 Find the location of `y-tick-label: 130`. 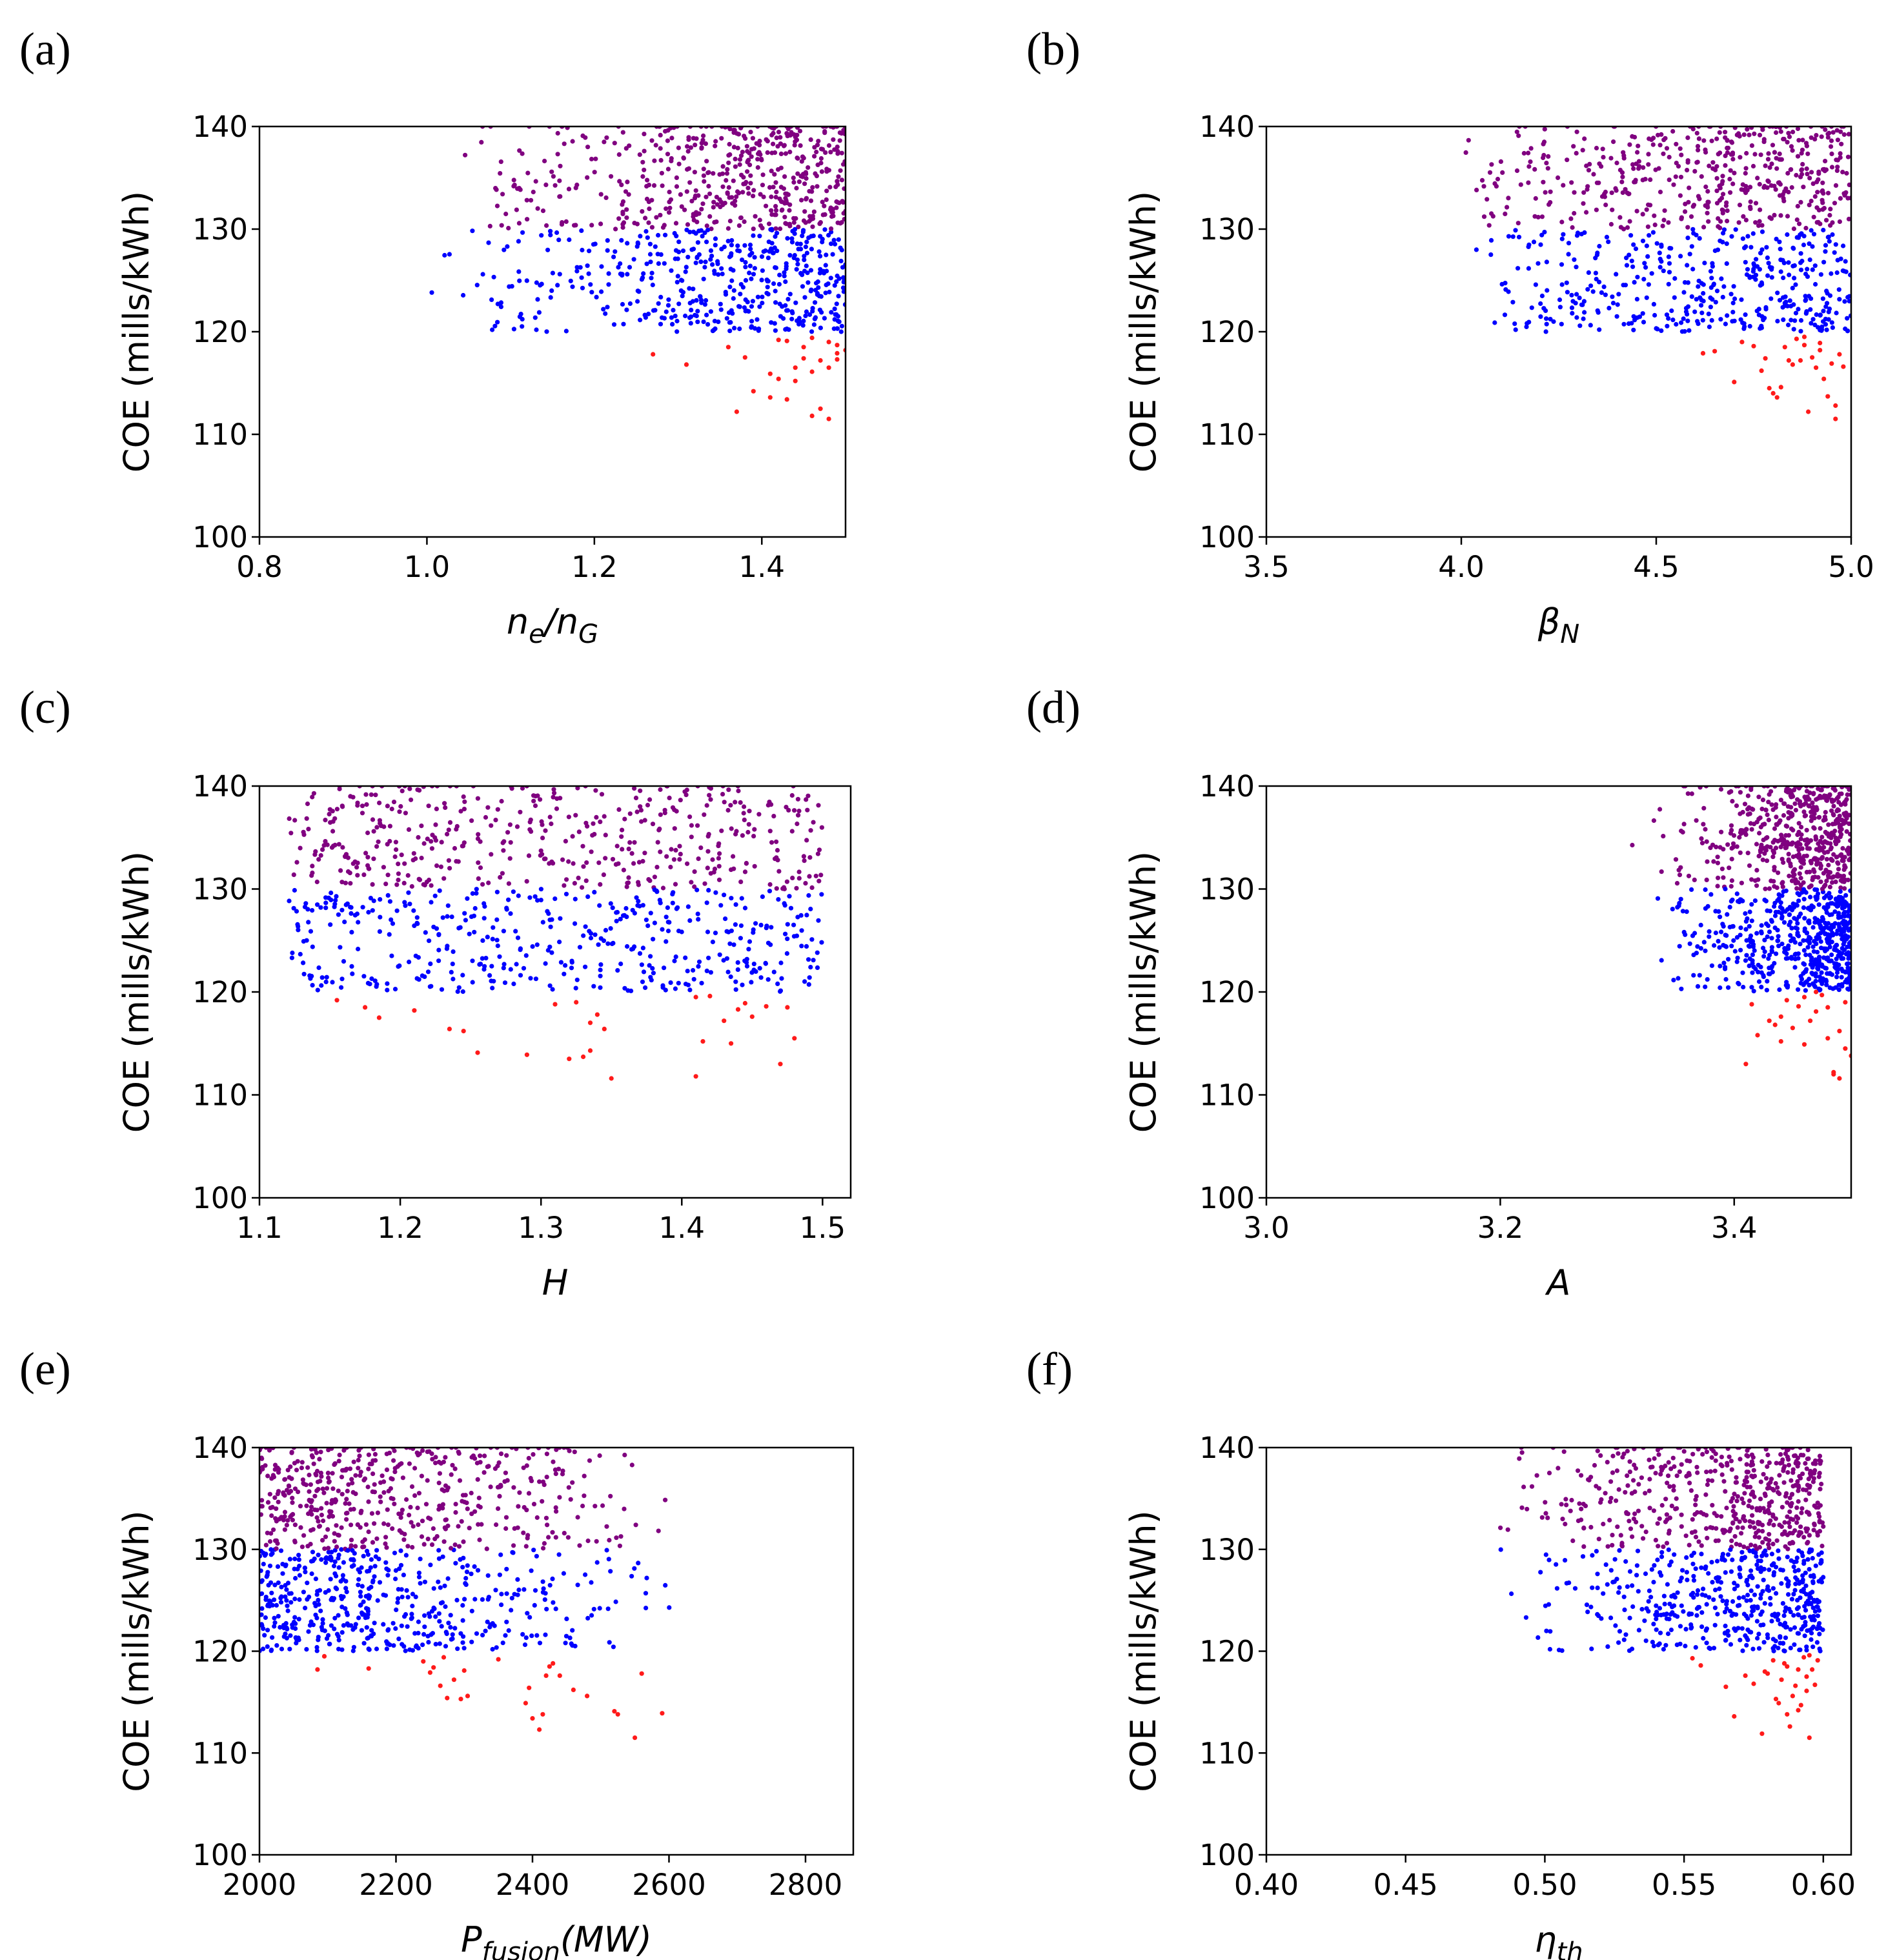

y-tick-label: 130 is located at coordinates (220, 890).